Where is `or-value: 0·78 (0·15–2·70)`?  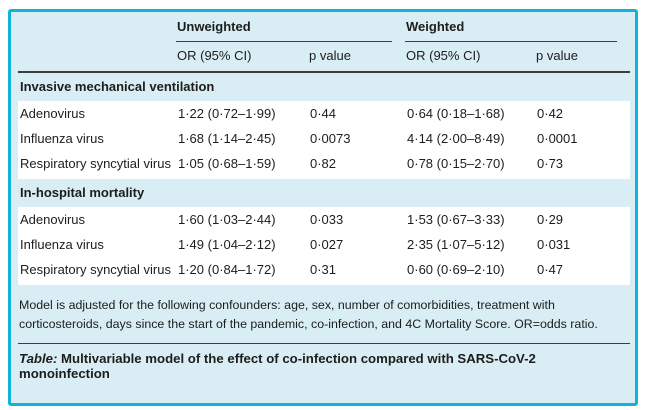 or-value: 0·78 (0·15–2·70) is located at coordinates (470, 165).